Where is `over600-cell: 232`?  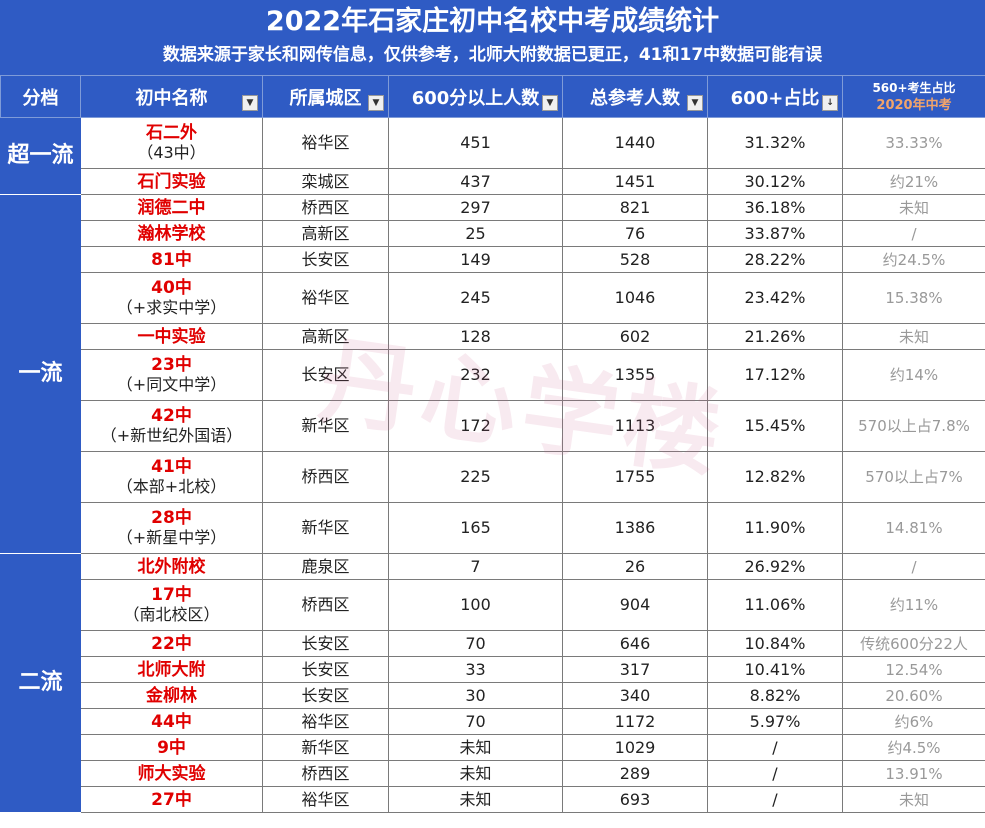
over600-cell: 232 is located at coordinates (475, 375).